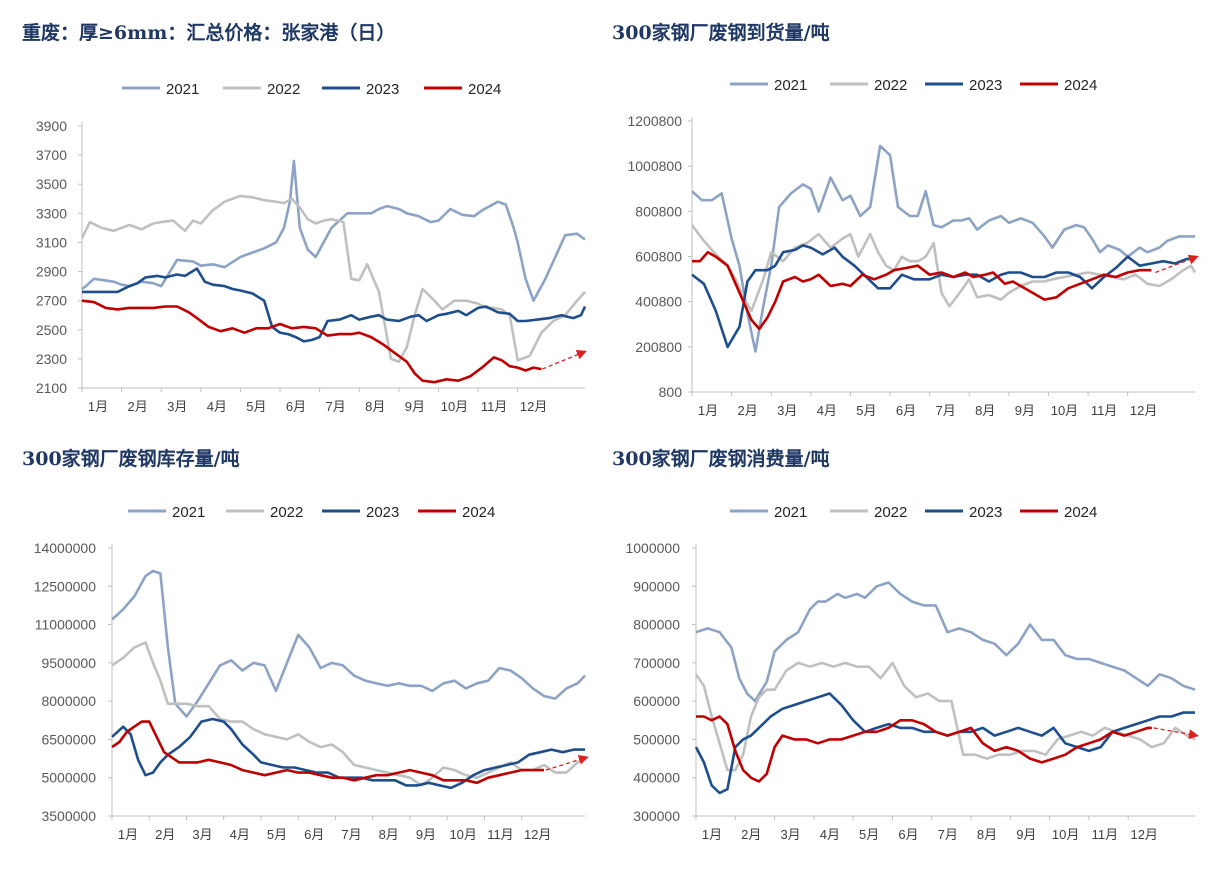  I want to click on y-tick-label: 11000000, so click(65, 625).